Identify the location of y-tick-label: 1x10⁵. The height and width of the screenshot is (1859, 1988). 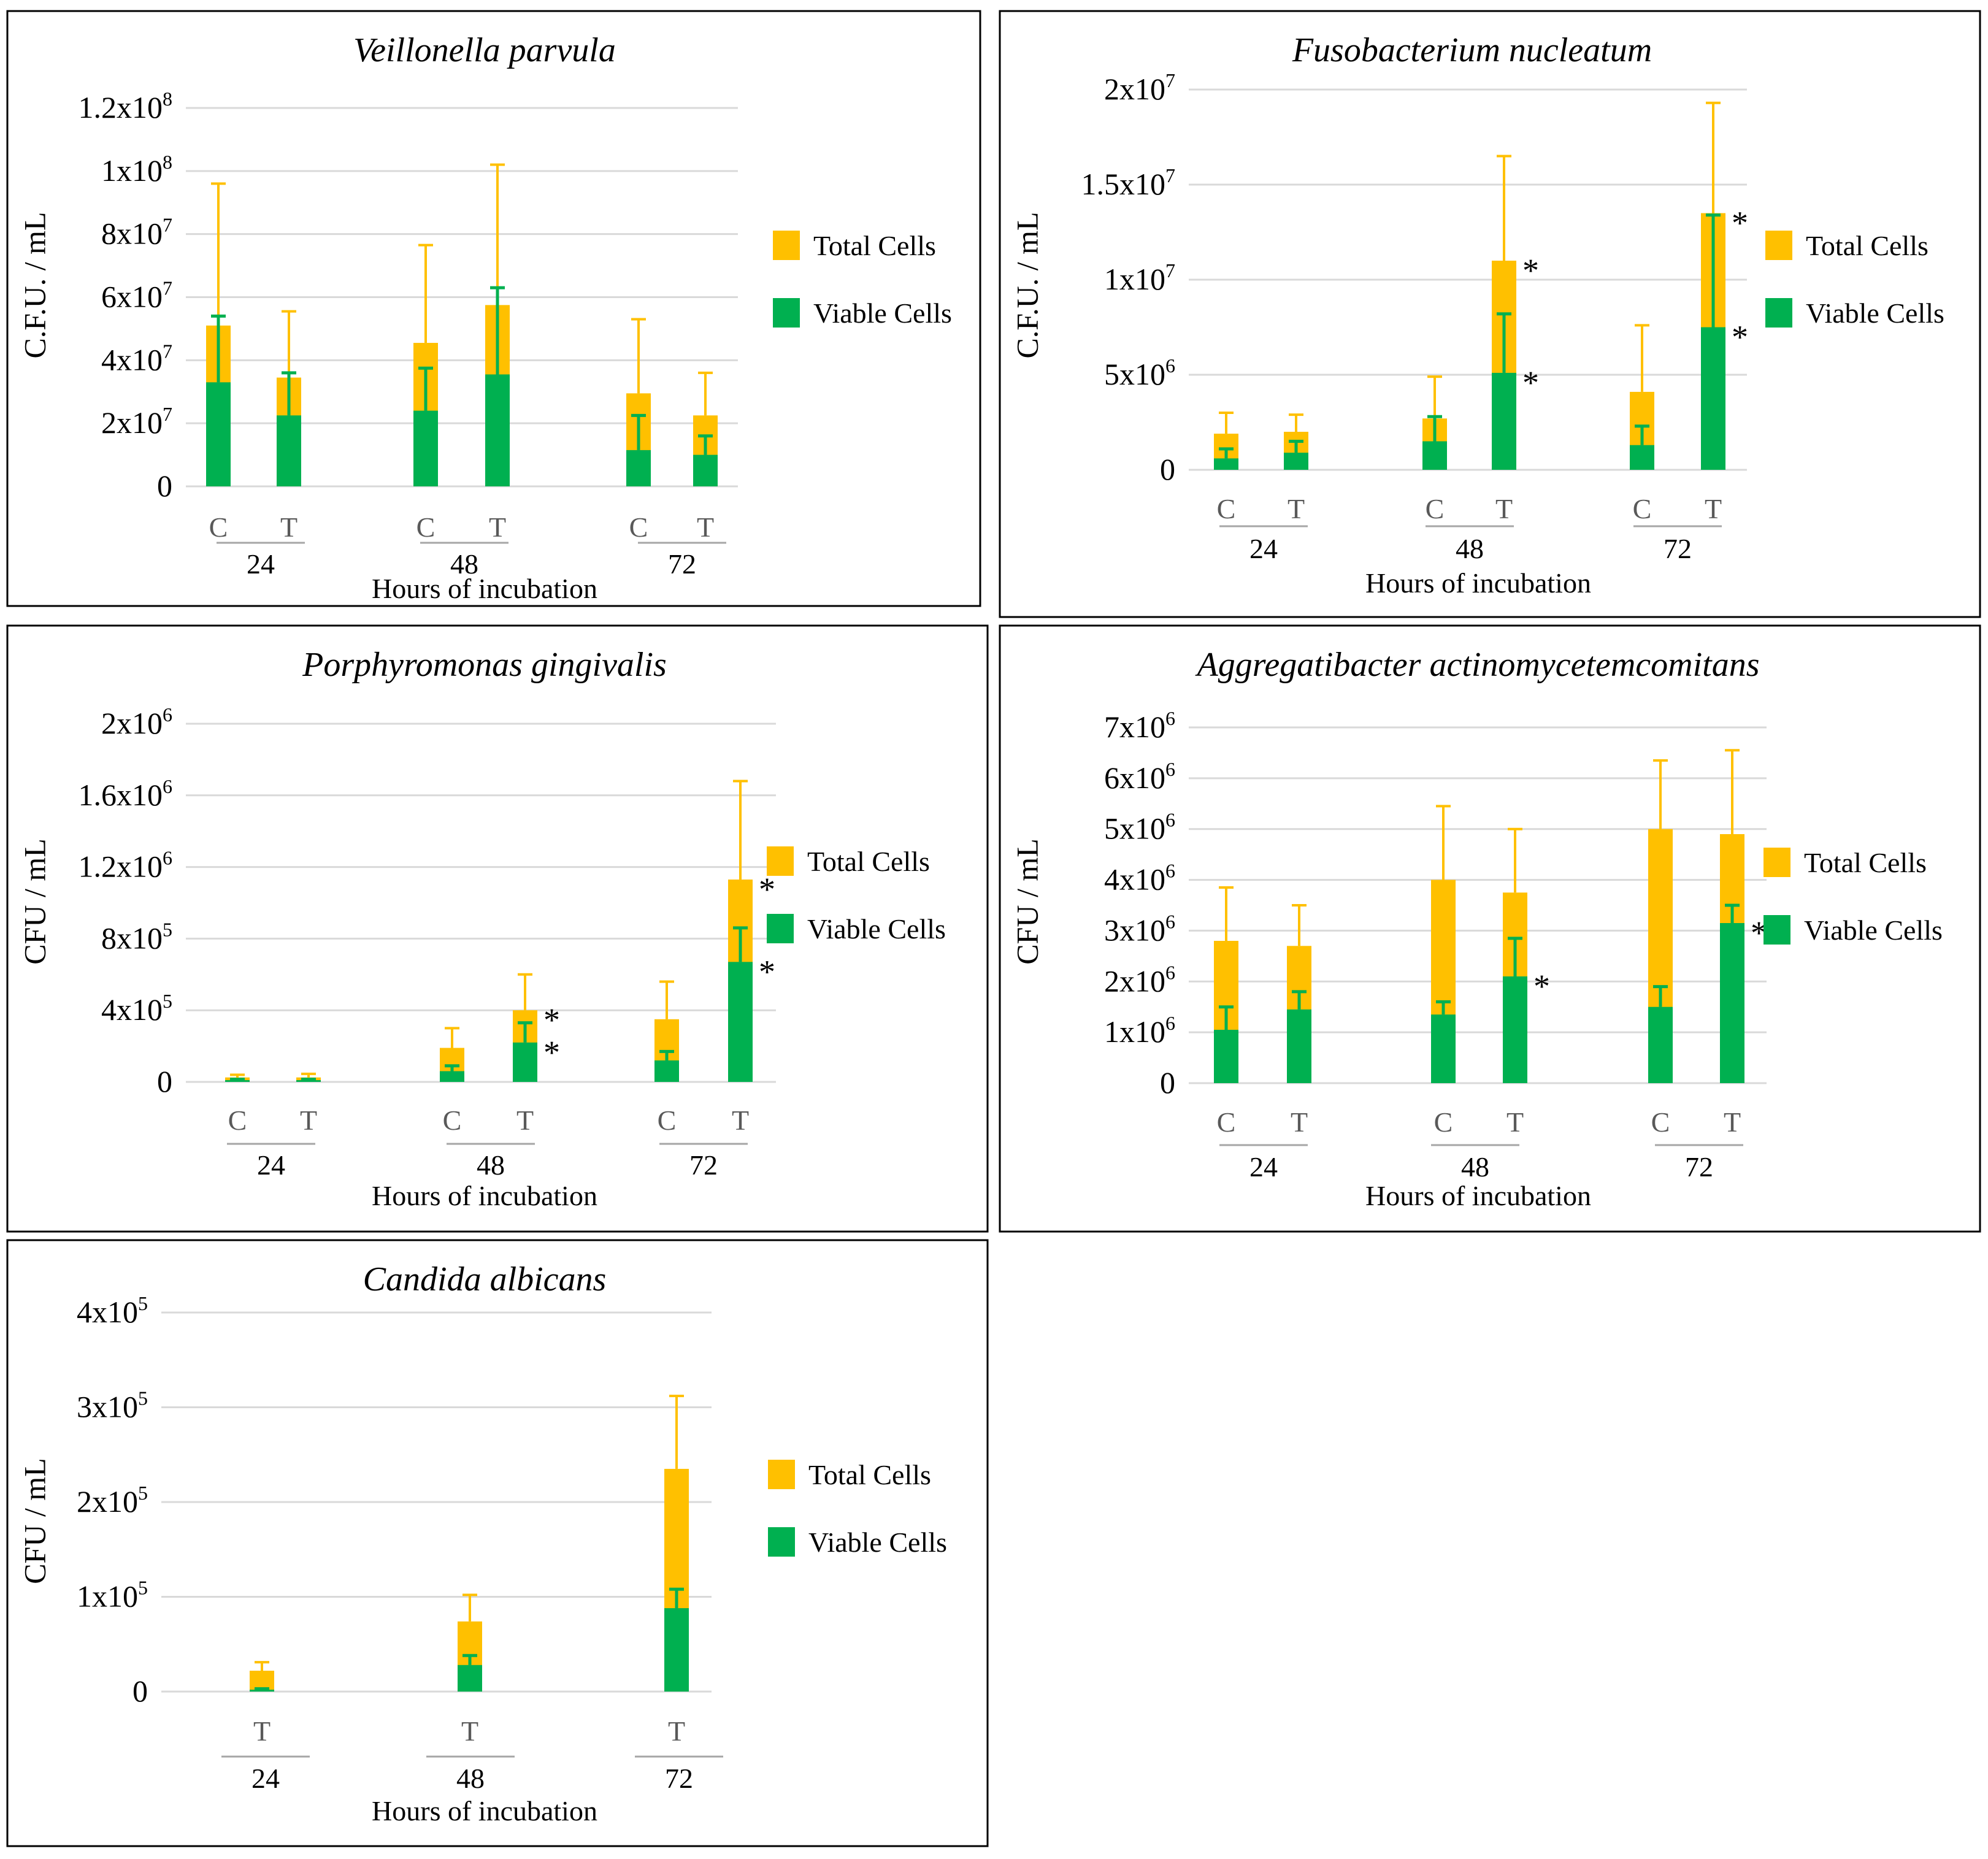
(112, 1595).